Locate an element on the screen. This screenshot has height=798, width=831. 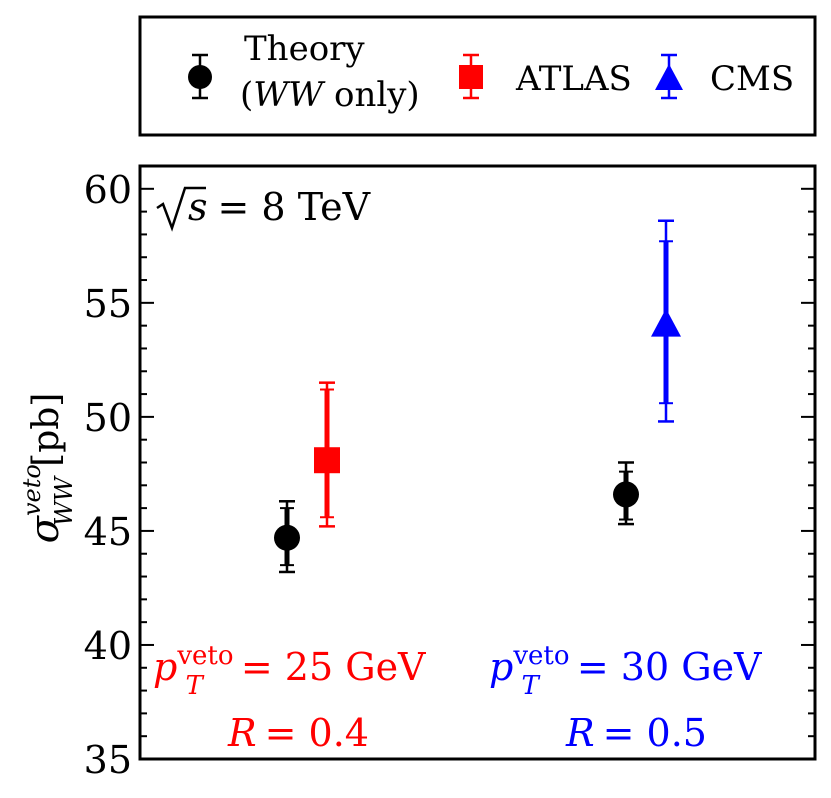
annotation-cms-cut: pveto T = 30 GeV R = 0.5 is located at coordinates (625, 698).